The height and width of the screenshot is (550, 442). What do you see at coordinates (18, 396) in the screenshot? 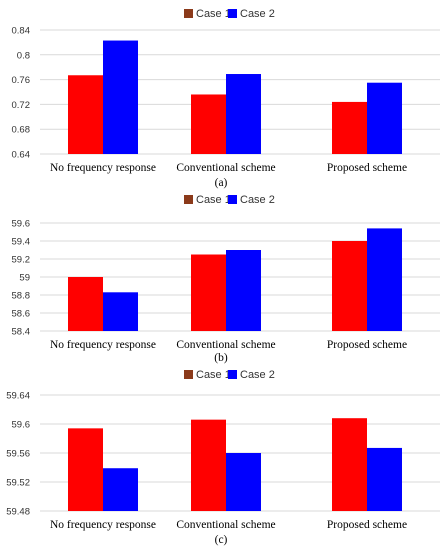
I see `y-tick-label: 59.64` at bounding box center [18, 396].